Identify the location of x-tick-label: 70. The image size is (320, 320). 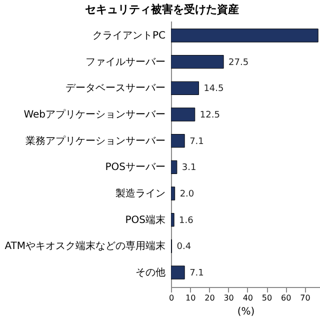
(305, 298).